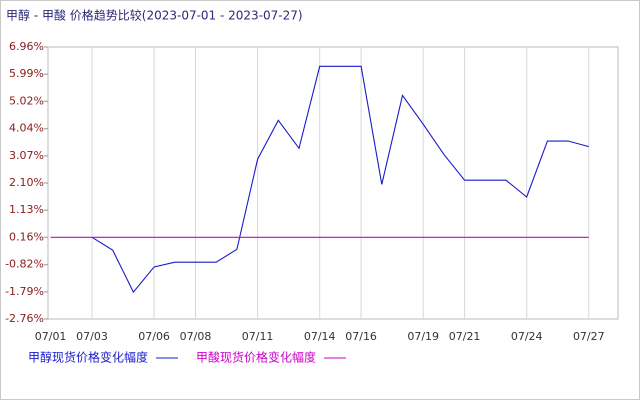  Describe the element at coordinates (361, 336) in the screenshot. I see `x-tick-label: 07/16` at that location.